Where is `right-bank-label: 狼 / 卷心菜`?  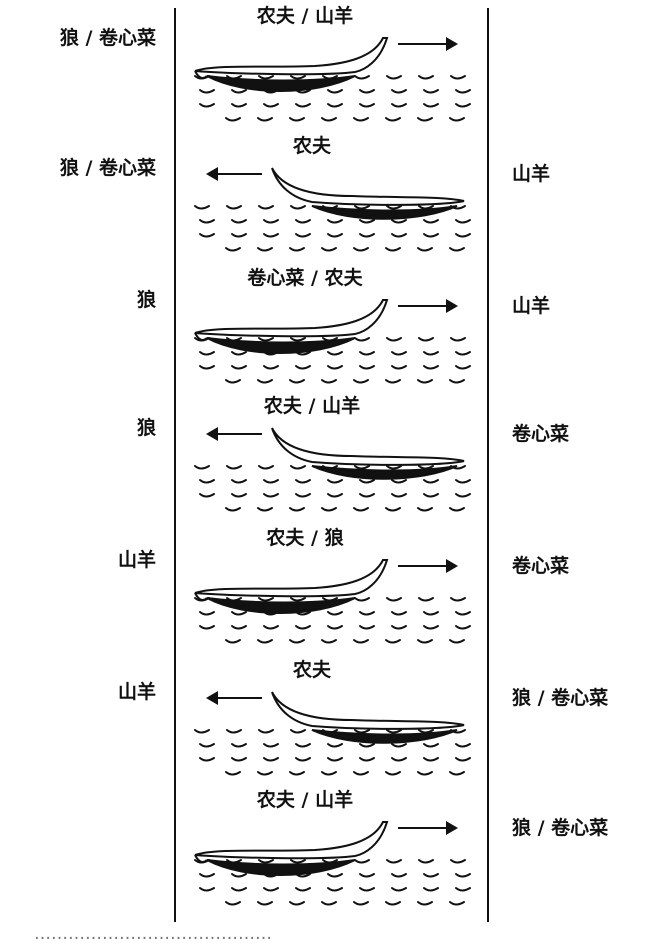
right-bank-label: 狼 / 卷心菜 is located at coordinates (560, 828).